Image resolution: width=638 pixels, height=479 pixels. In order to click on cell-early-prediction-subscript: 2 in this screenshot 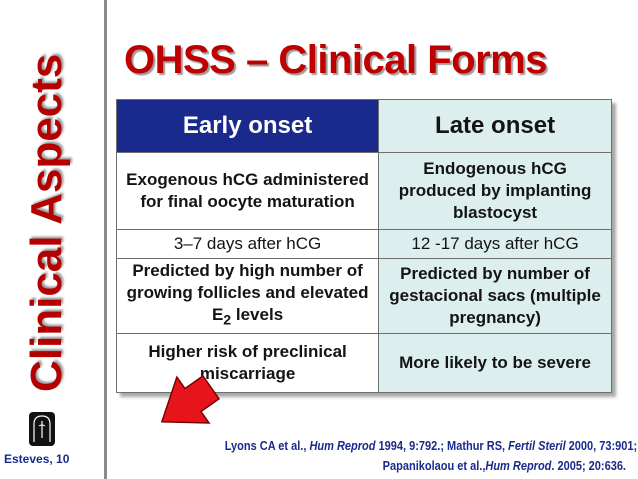, I will do `click(227, 320)`.